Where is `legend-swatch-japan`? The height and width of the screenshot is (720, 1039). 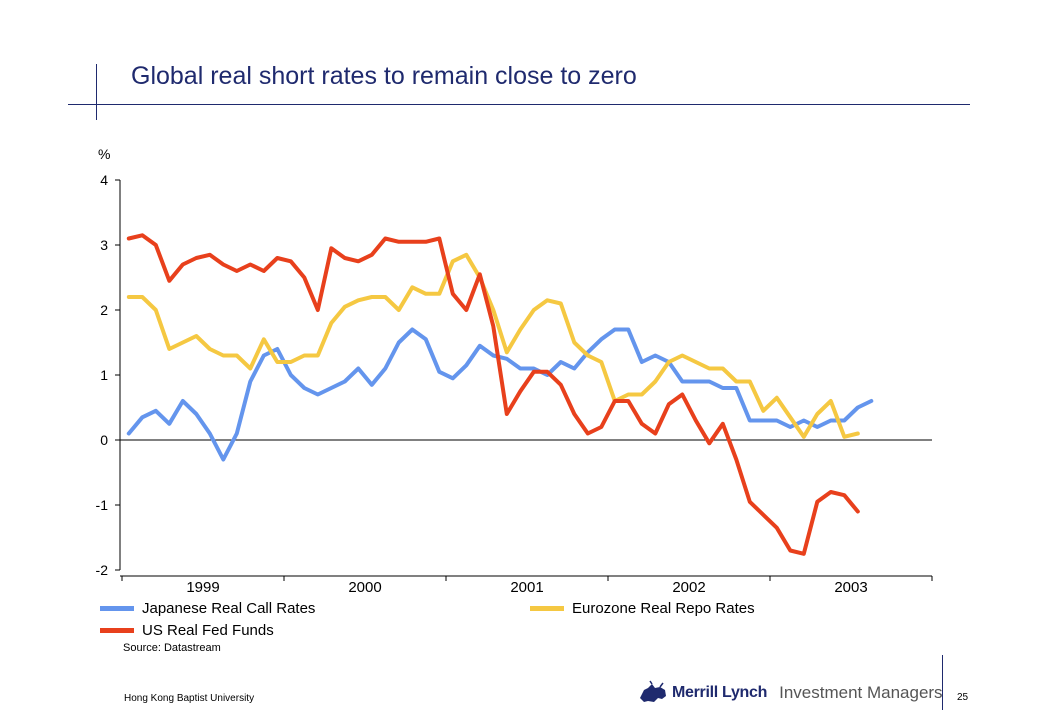 legend-swatch-japan is located at coordinates (117, 608).